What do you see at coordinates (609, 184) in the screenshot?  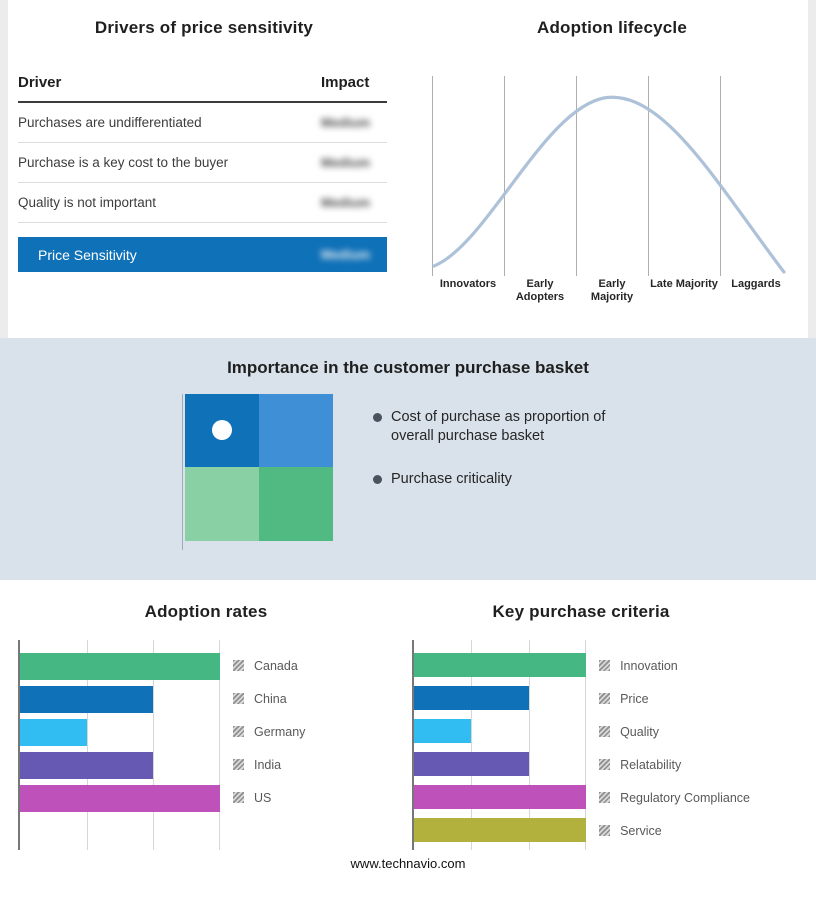 I see `bell-curve` at bounding box center [609, 184].